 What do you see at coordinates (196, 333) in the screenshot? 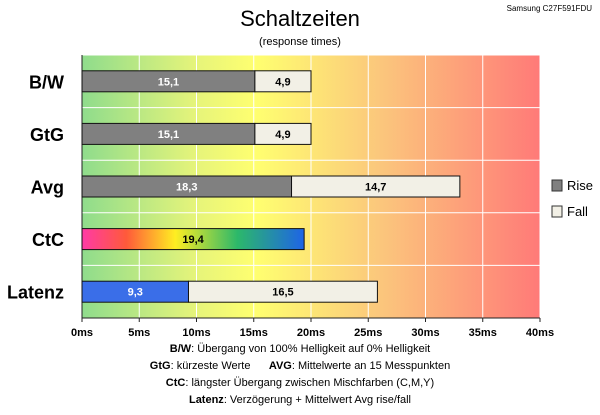
I see `x-tick-label: 10ms` at bounding box center [196, 333].